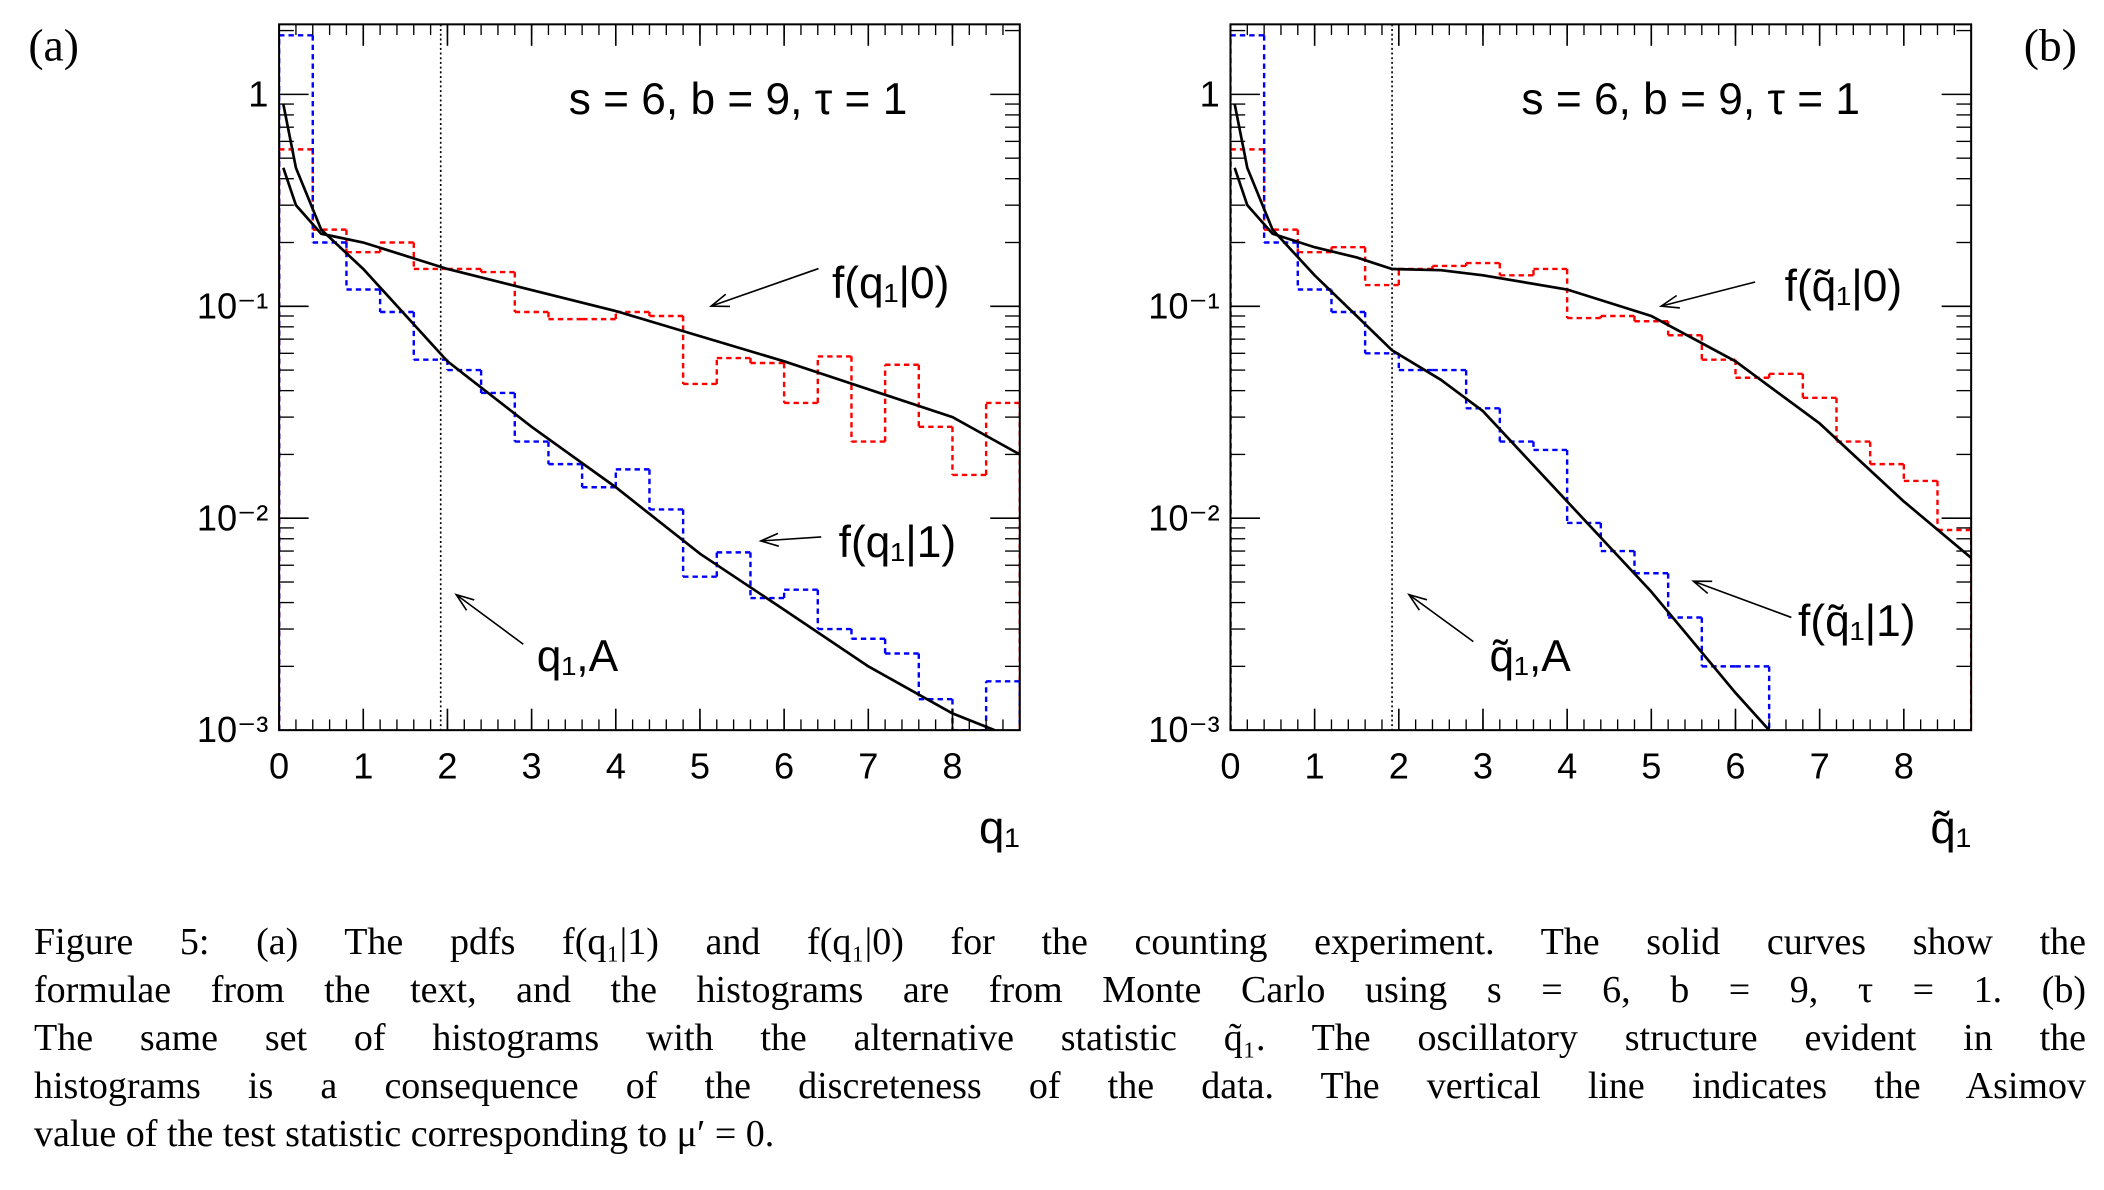  I want to click on curve-label: f(q̃₁|1), so click(1856, 621).